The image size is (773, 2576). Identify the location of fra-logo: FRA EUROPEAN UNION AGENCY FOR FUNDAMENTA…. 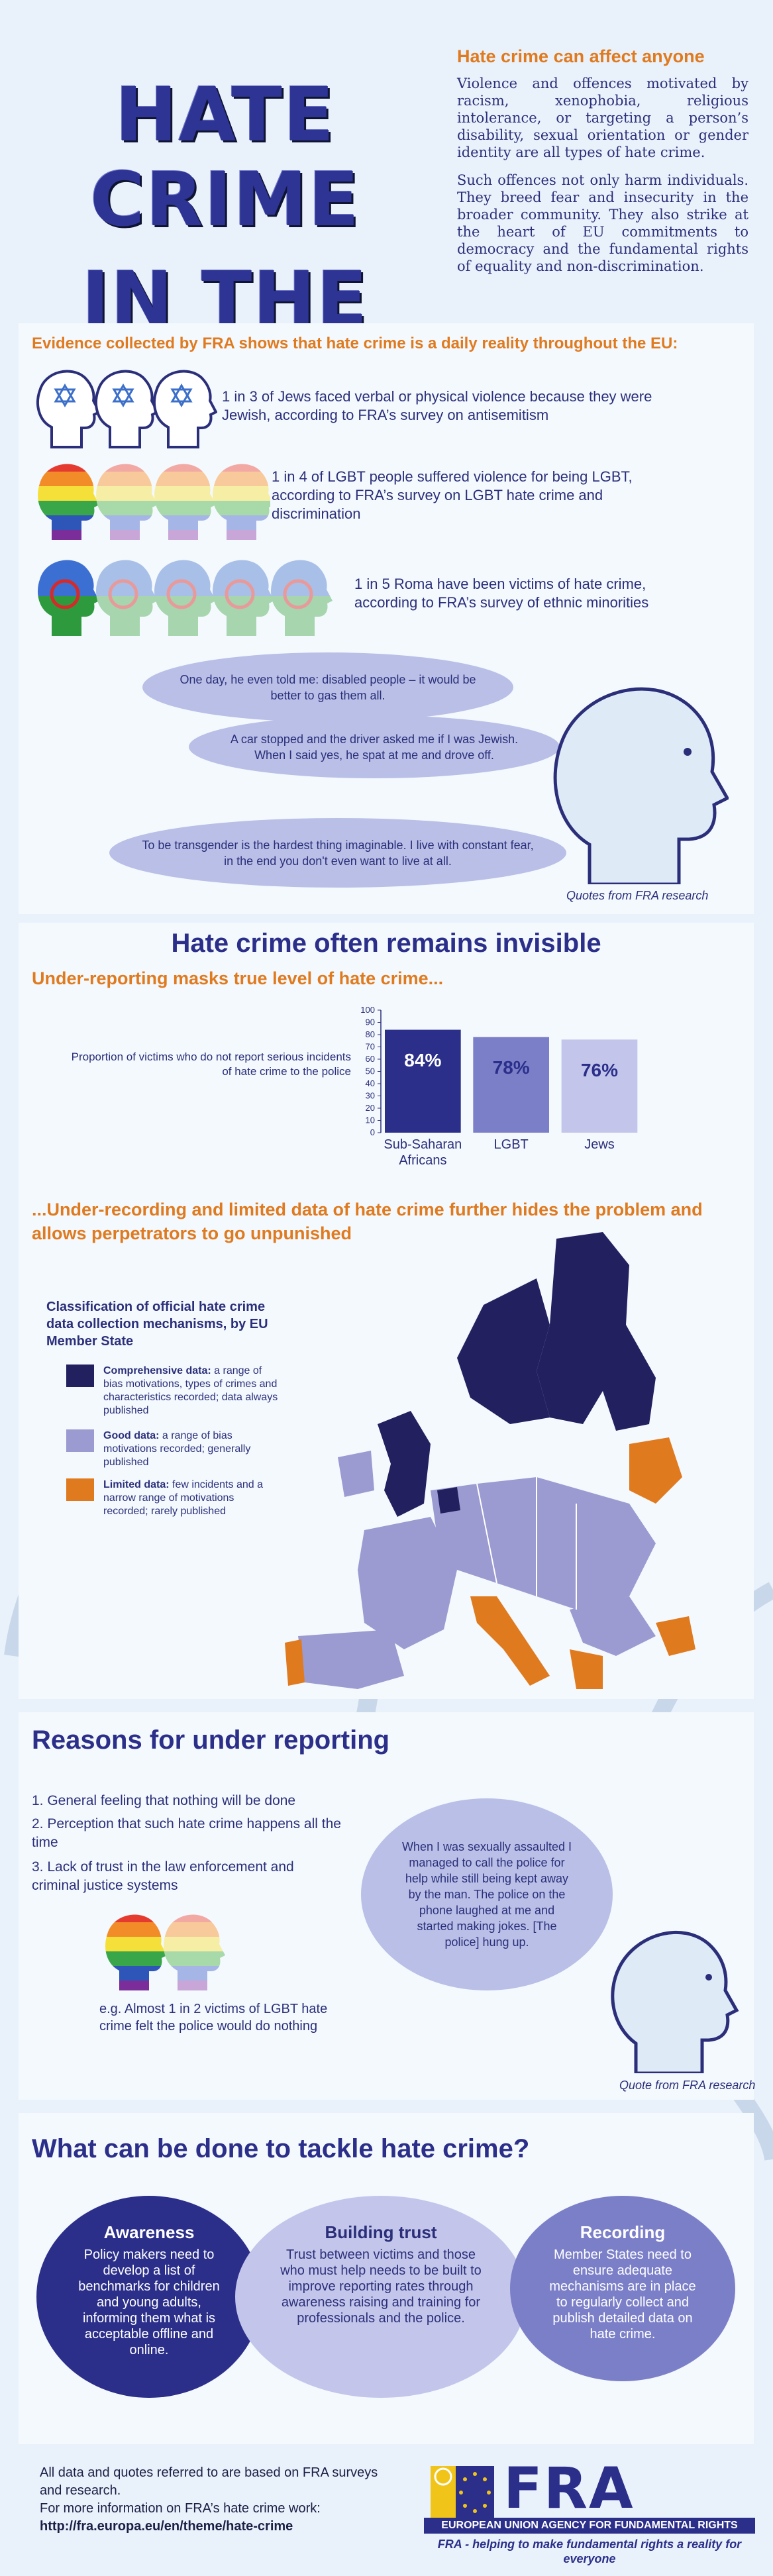
(589, 2494).